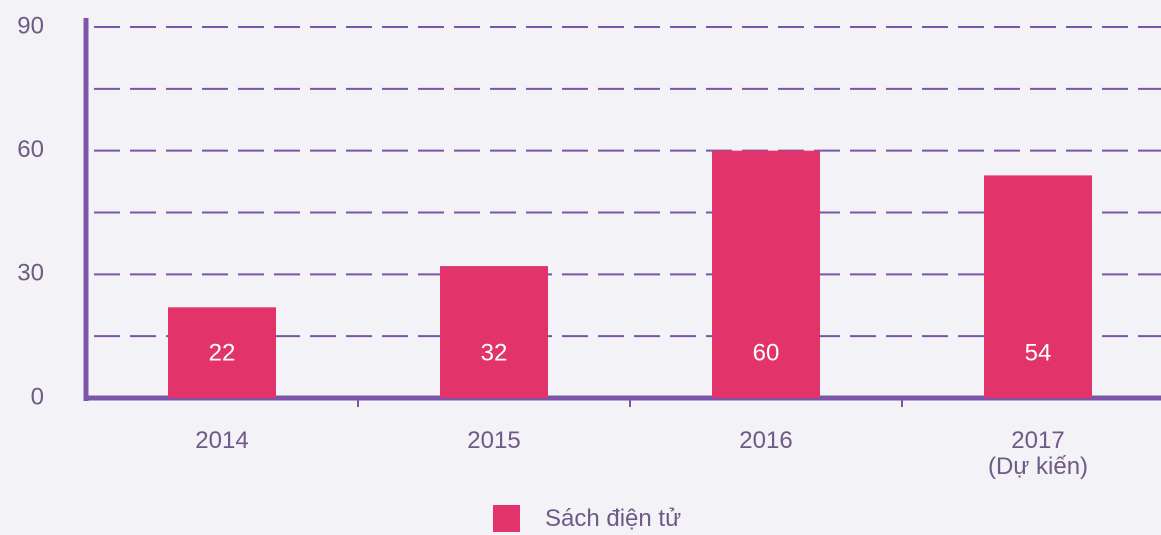 This screenshot has width=1161, height=535. Describe the element at coordinates (506, 518) in the screenshot. I see `legend-swatch` at that location.